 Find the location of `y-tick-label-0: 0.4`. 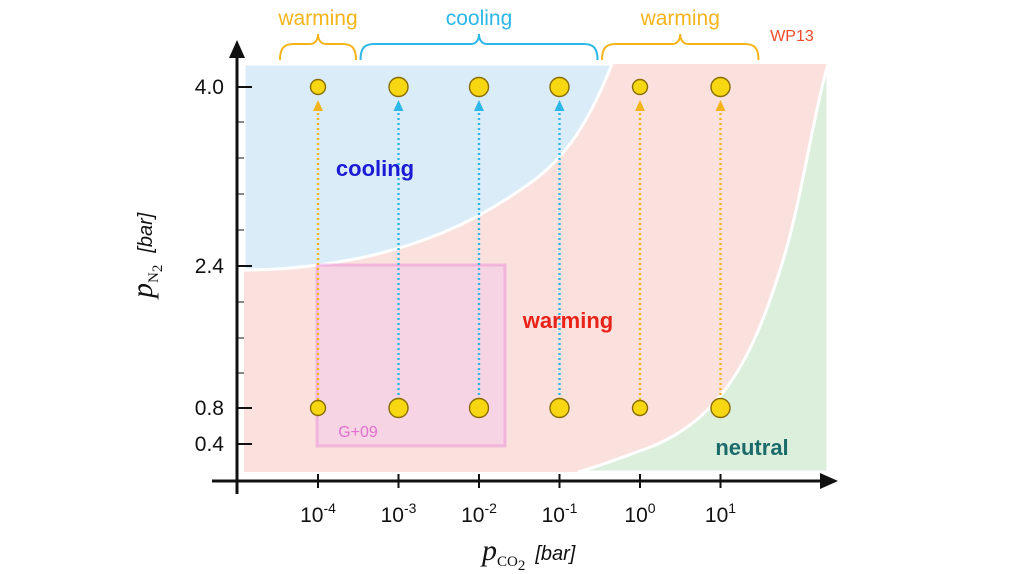

y-tick-label-0: 0.4 is located at coordinates (210, 444).